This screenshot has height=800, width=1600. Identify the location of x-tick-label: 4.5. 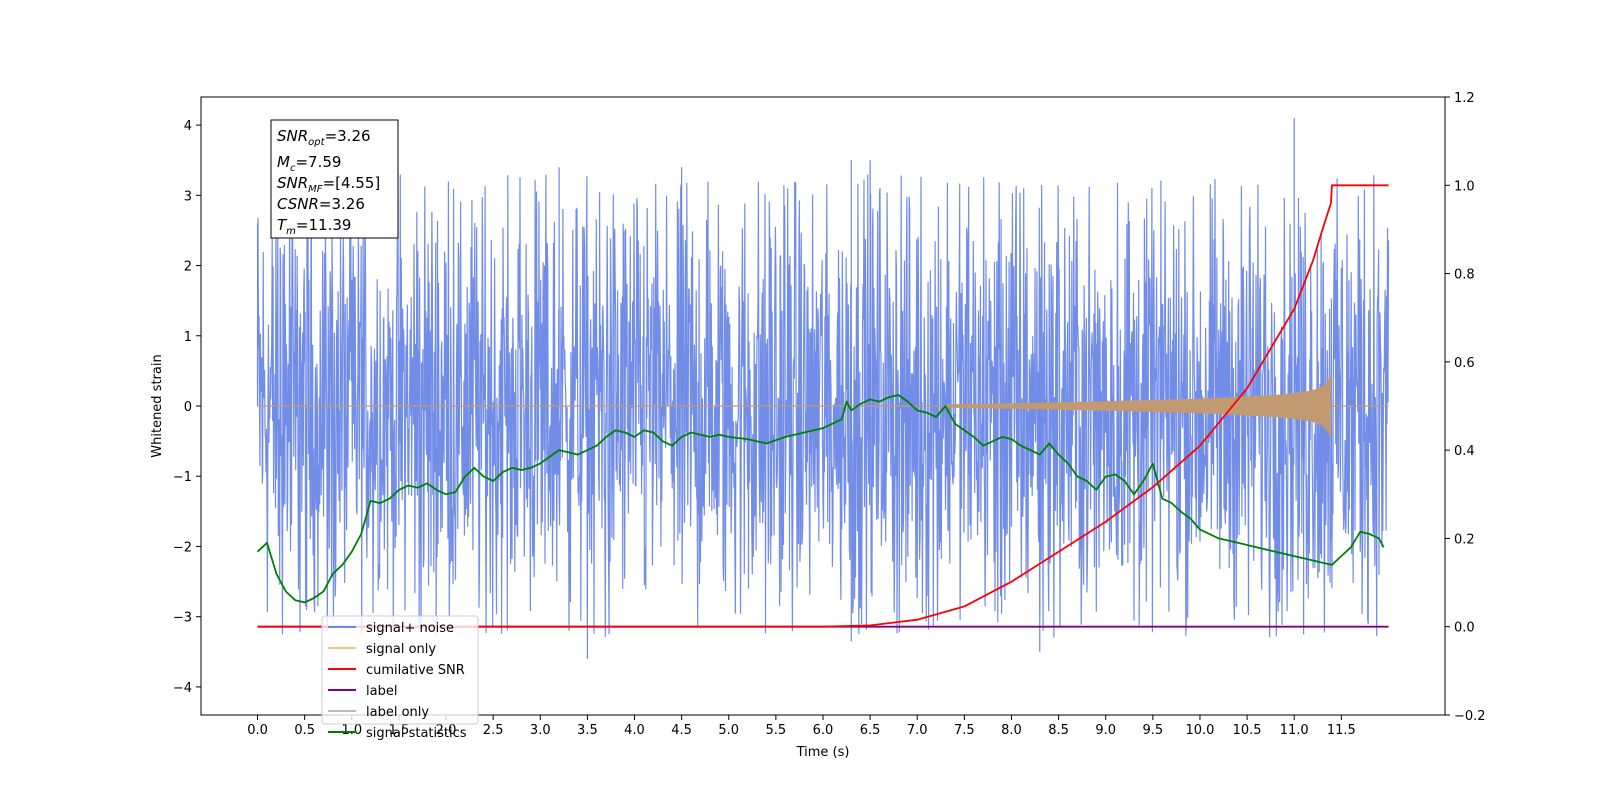
(681, 730).